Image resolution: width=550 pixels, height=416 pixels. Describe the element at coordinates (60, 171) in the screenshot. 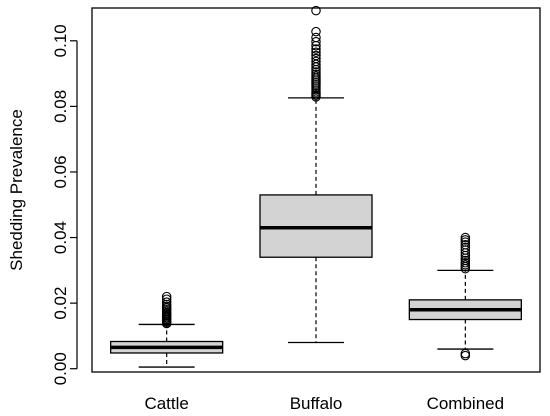

I see `y-tick-label: 0.06` at that location.